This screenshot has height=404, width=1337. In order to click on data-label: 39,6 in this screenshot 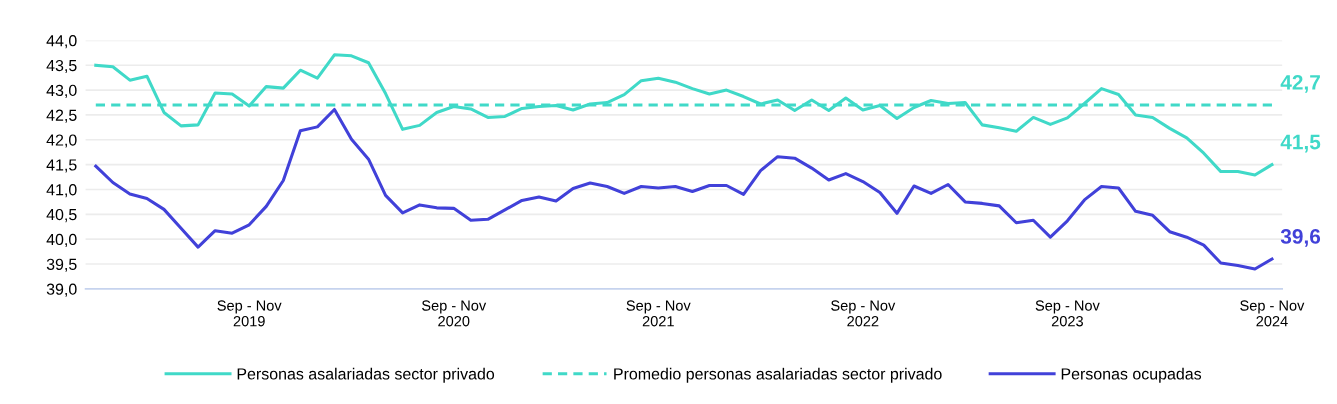, I will do `click(1300, 238)`.